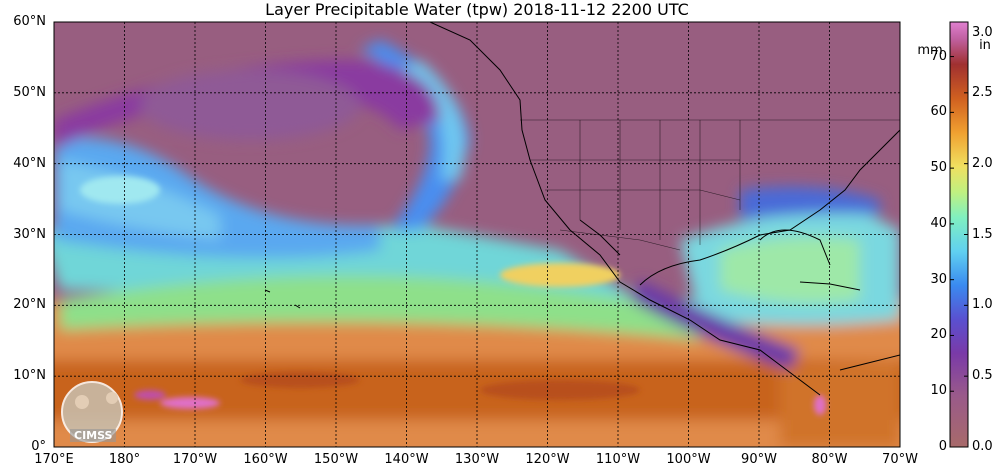 Image resolution: width=1000 pixels, height=470 pixels. Describe the element at coordinates (618, 459) in the screenshot. I see `lon-label: 110°W` at that location.